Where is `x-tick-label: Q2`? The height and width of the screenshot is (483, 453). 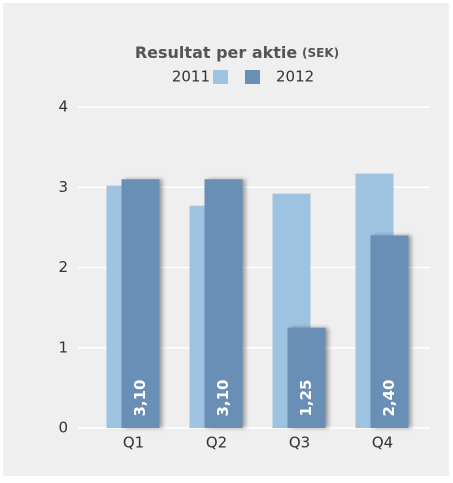
x-tick-label: Q2 is located at coordinates (216, 443).